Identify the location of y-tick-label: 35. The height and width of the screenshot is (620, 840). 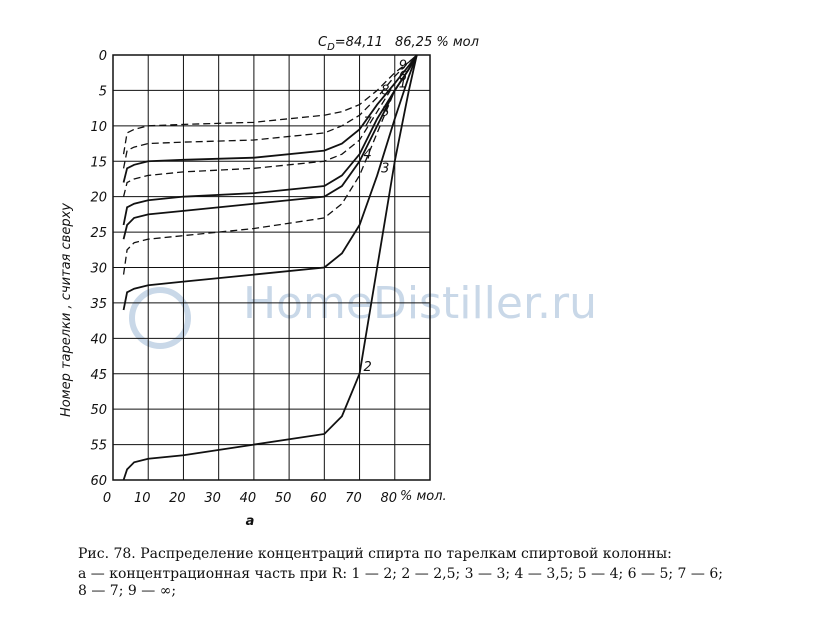
(98, 304).